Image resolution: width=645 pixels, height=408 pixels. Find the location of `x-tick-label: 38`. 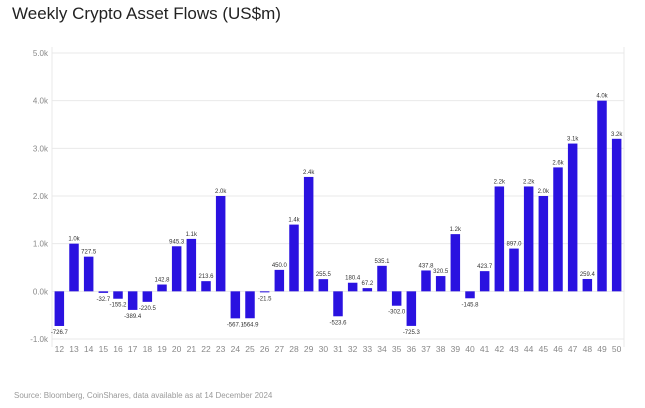

x-tick-label: 38 is located at coordinates (441, 349).